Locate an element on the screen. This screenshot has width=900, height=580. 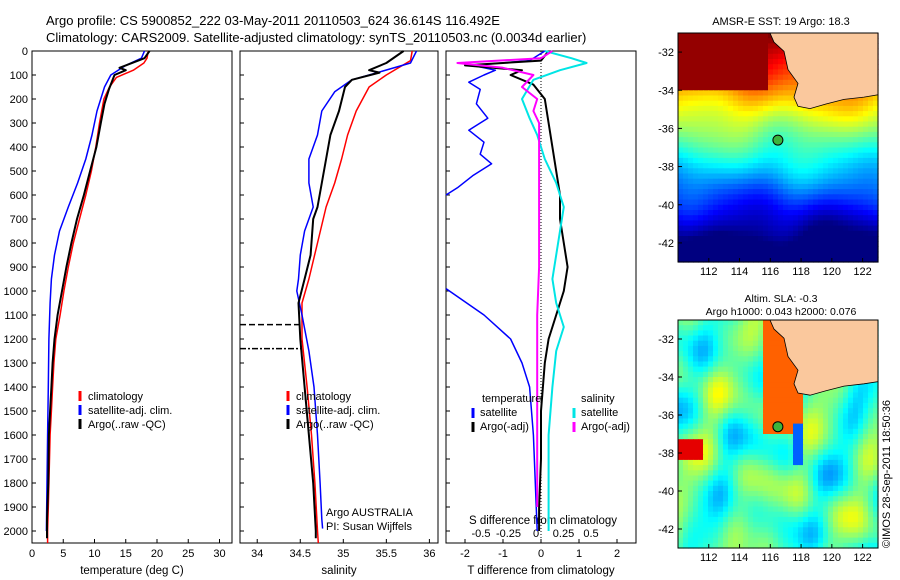
map-x-tick-label: 112 is located at coordinates (709, 558).